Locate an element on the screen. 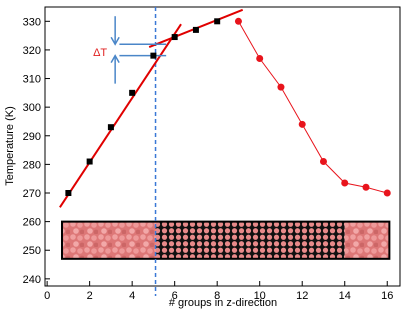 The width and height of the screenshot is (412, 324). inset-border is located at coordinates (226, 240).